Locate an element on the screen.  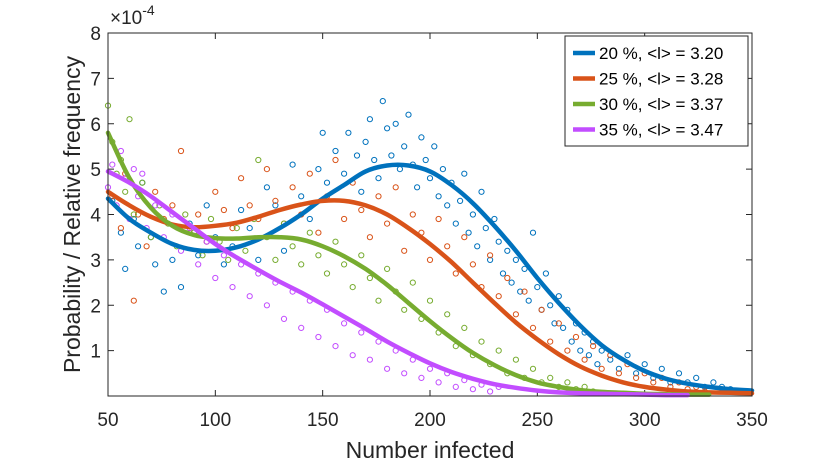
x-tick-label: 100 is located at coordinates (215, 420).